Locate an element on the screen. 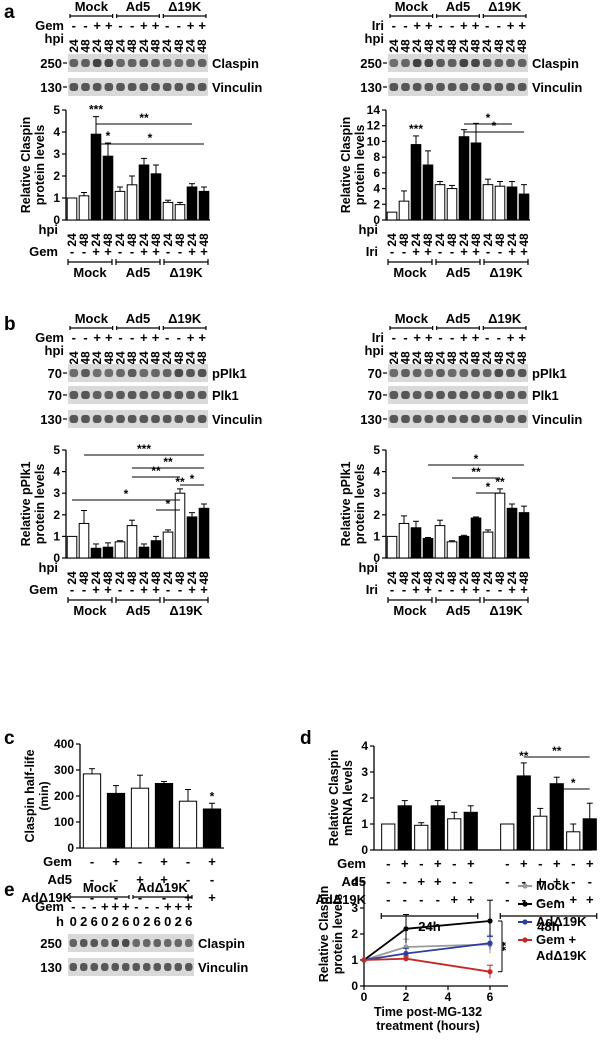  chart-a-left-hpi-1: 24 is located at coordinates (72, 240).